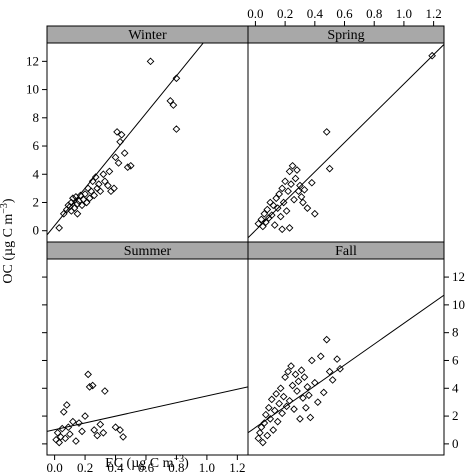 The height and width of the screenshot is (474, 474). I want to click on x-tick-label-top-3: 0.6, so click(344, 13).